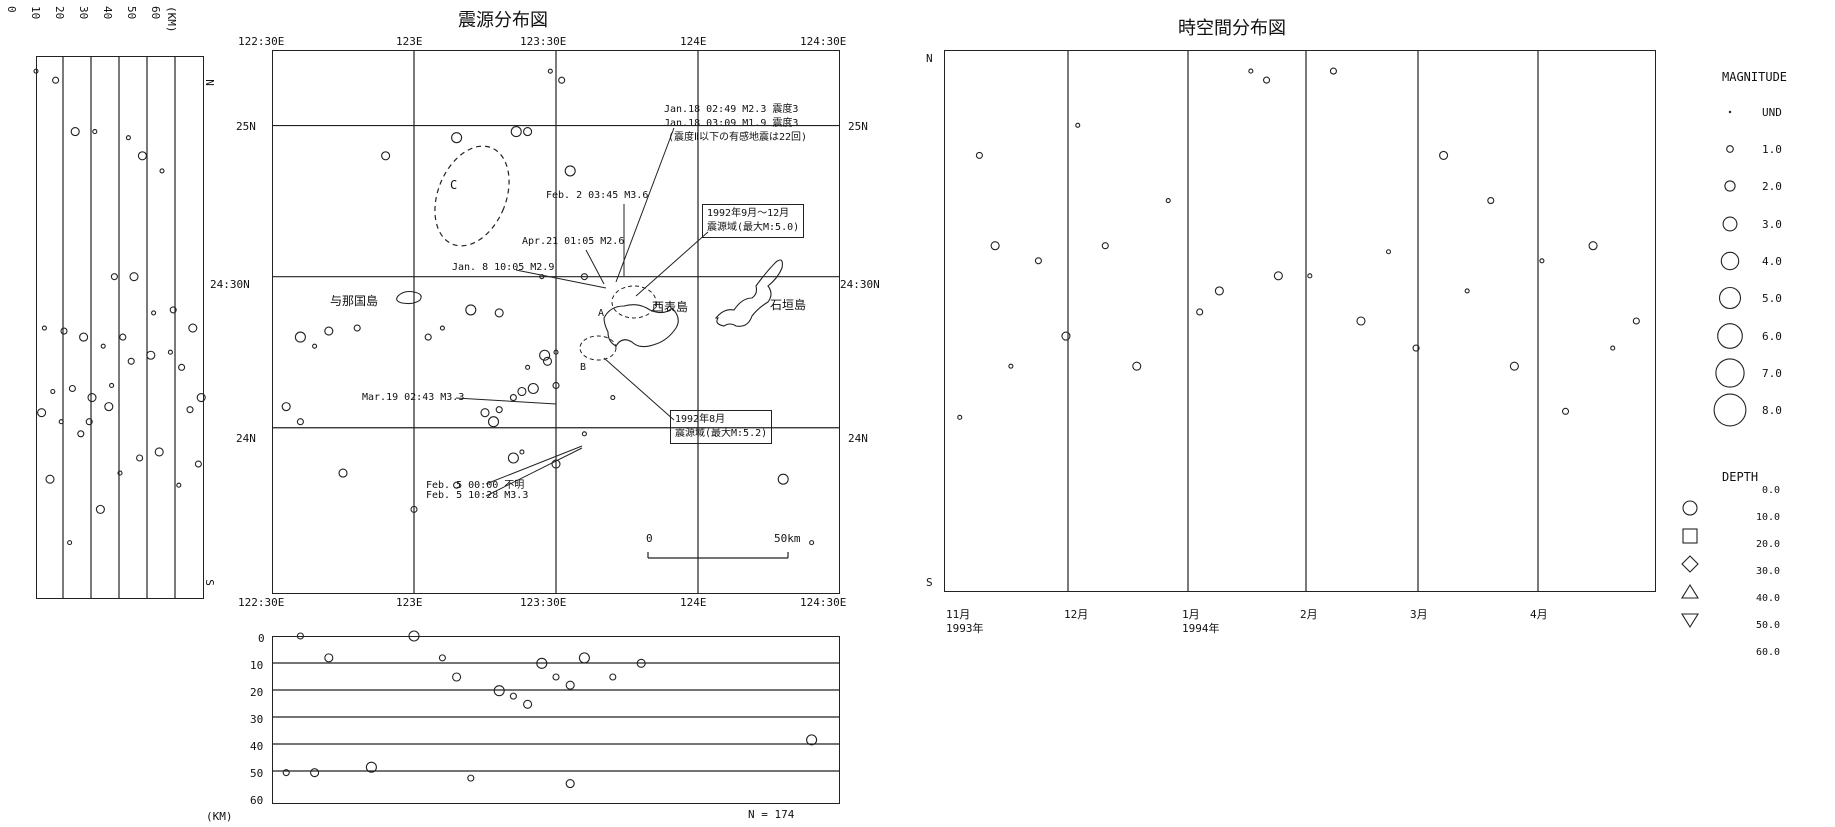  Describe the element at coordinates (1768, 571) in the screenshot. I see `legend-depth-30: 30.0` at that location.